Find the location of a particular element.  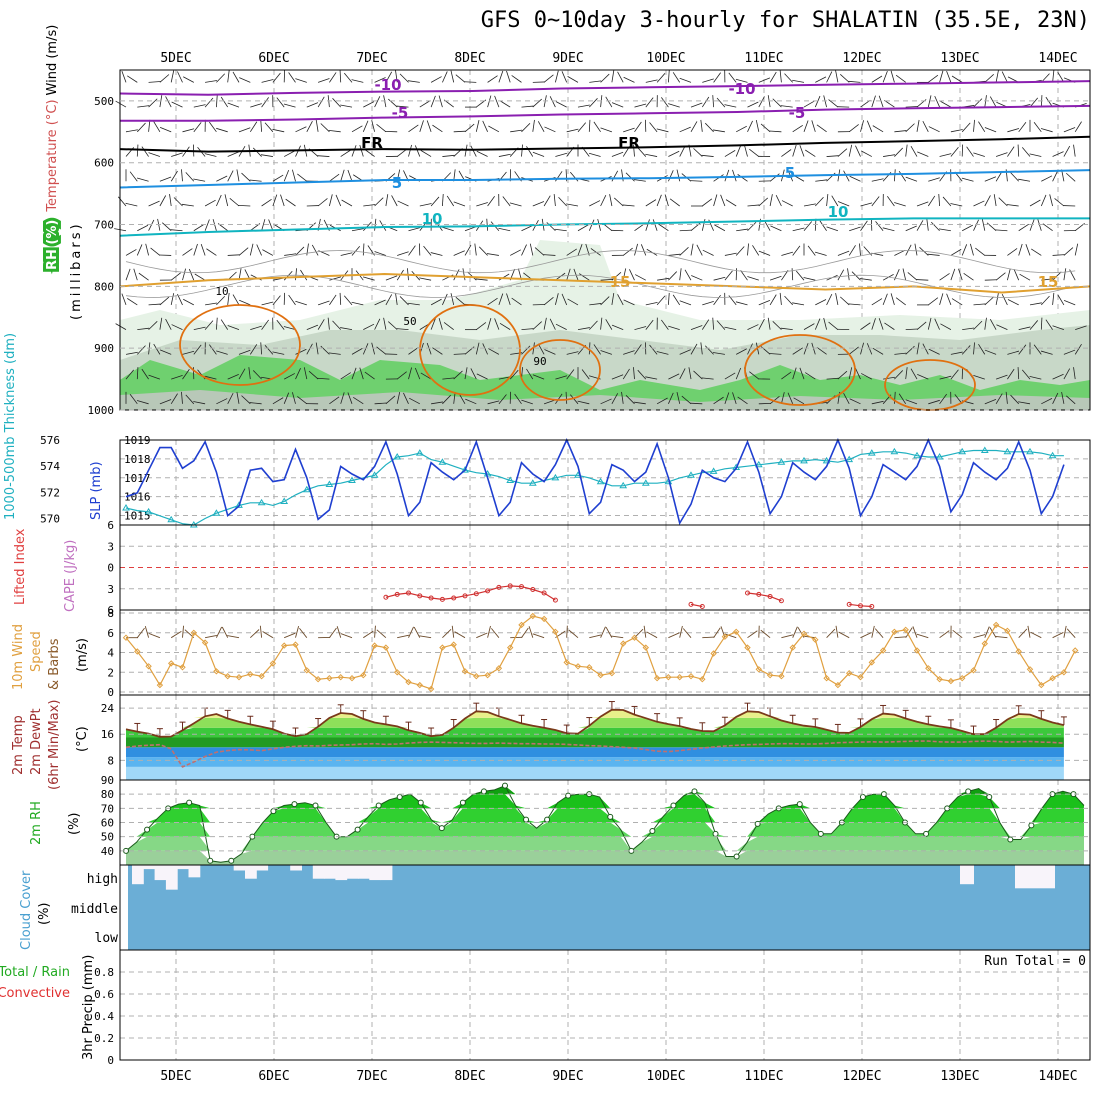

date-label-top: 11DEC is located at coordinates (763, 58).